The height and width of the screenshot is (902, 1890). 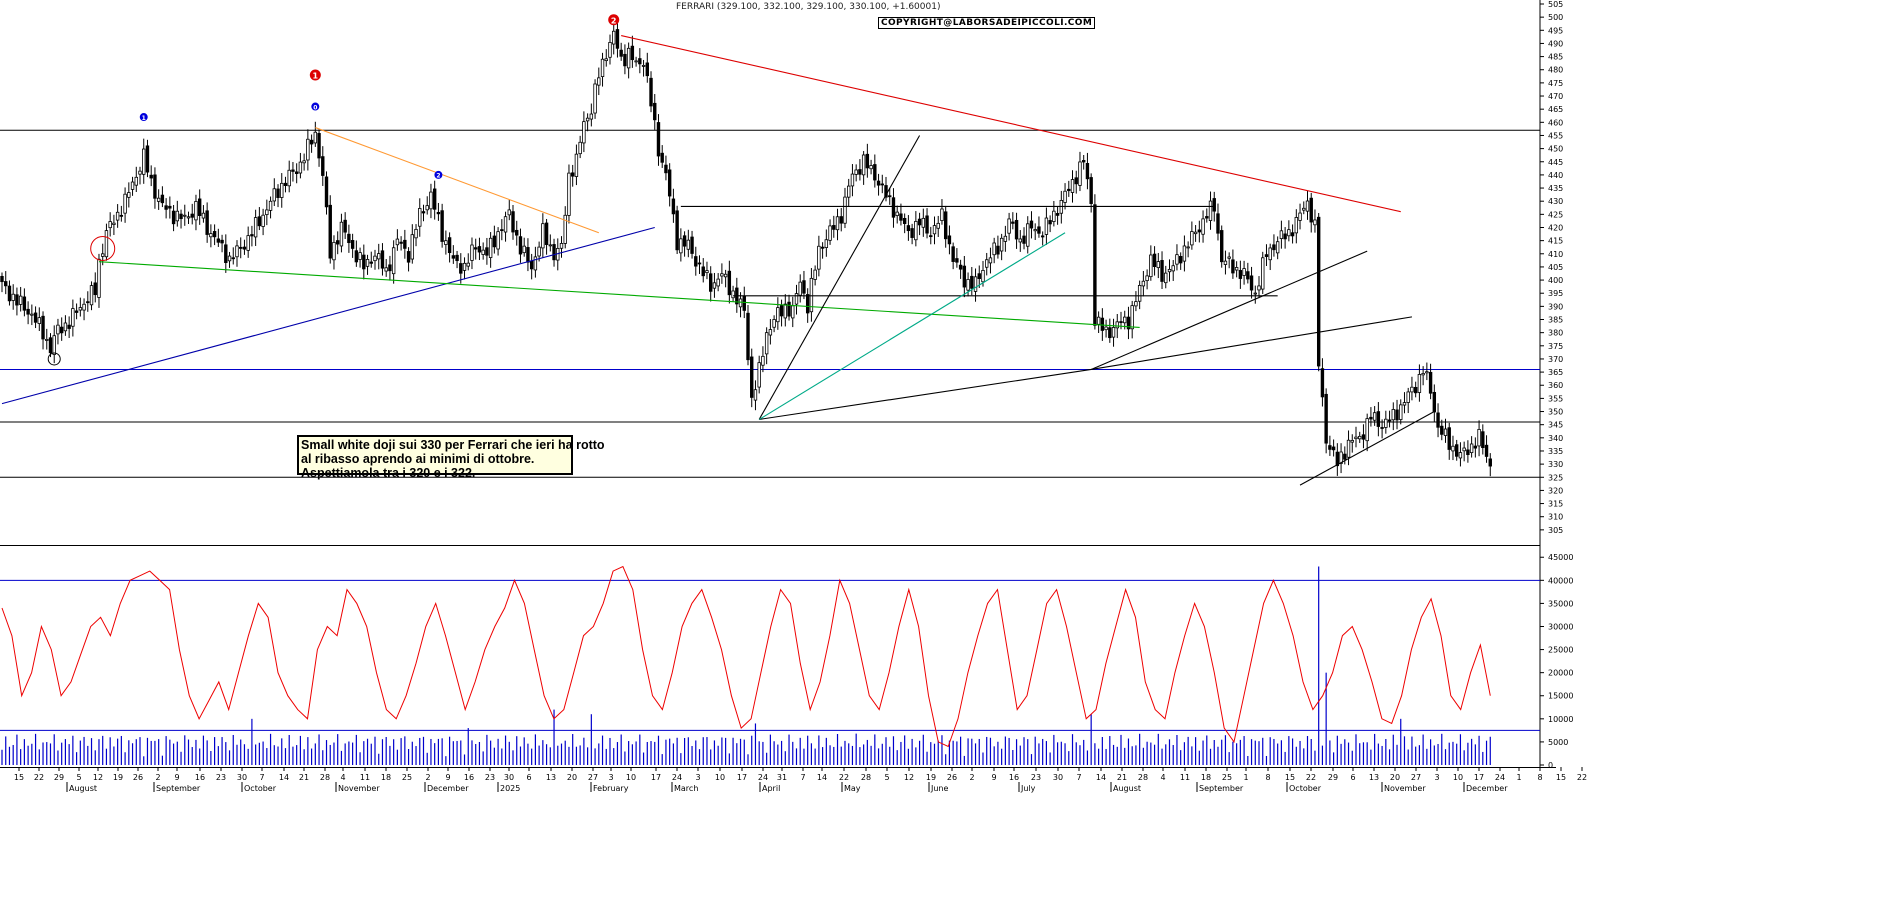 What do you see at coordinates (284, 777) in the screenshot?
I see `x-day-label: 14` at bounding box center [284, 777].